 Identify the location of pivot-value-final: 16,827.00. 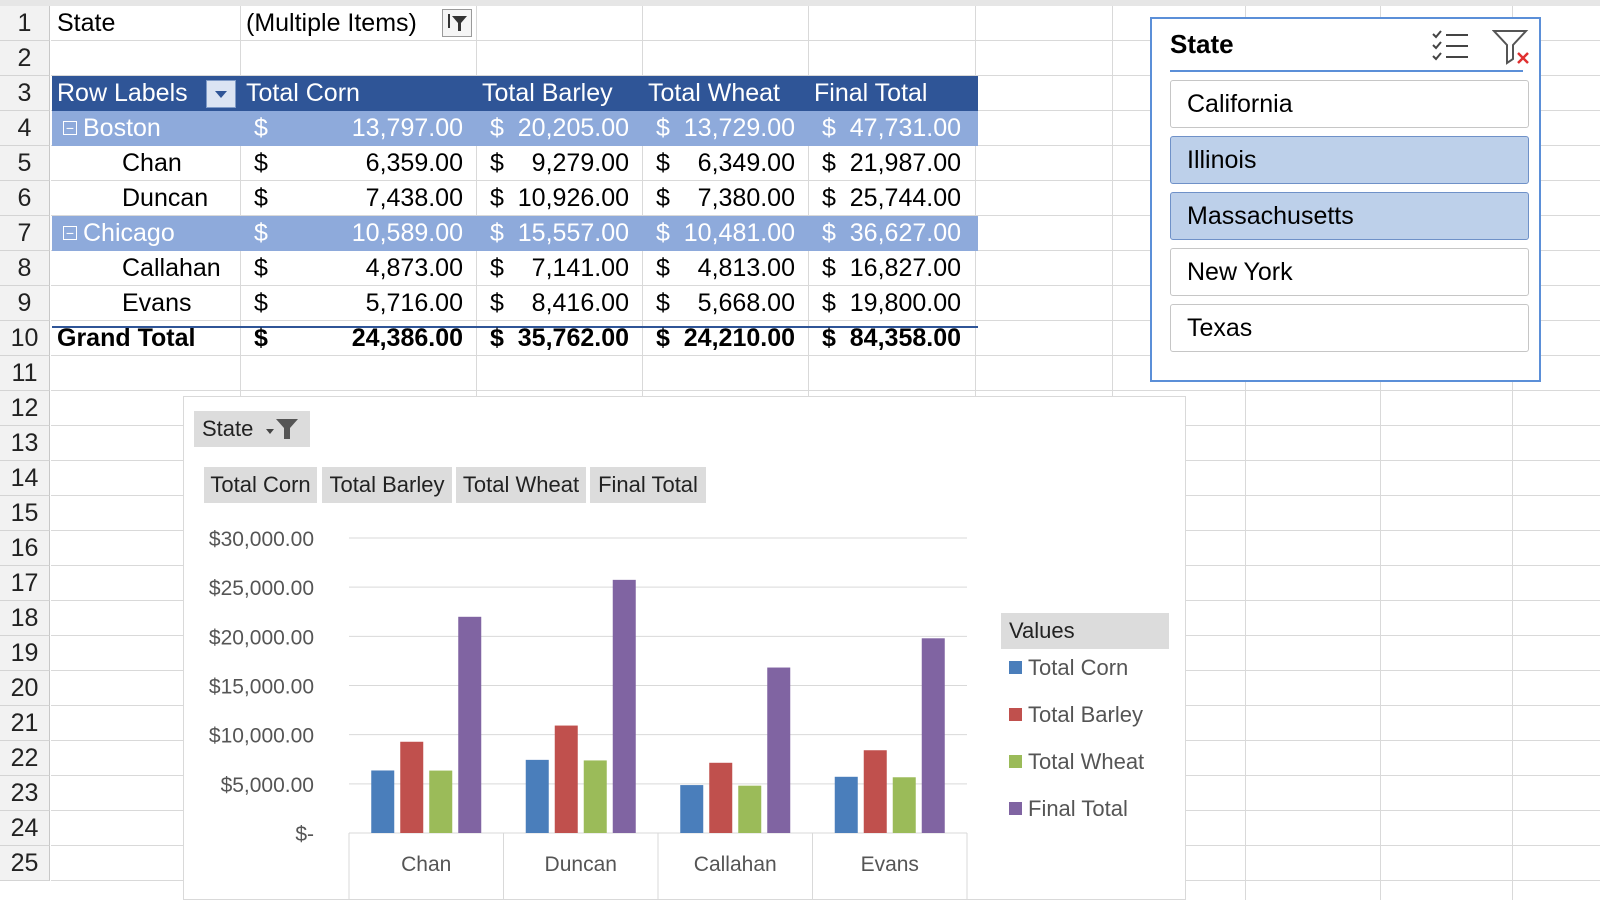
(905, 268).